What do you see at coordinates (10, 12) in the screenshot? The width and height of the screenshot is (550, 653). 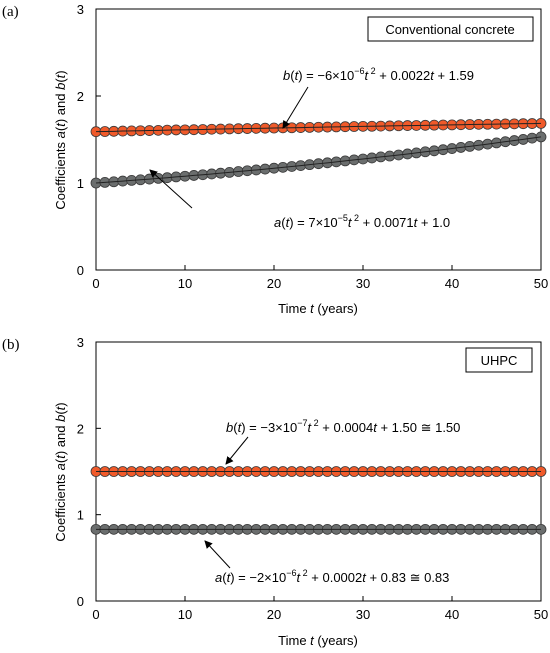 I see `panel-label: (a)` at bounding box center [10, 12].